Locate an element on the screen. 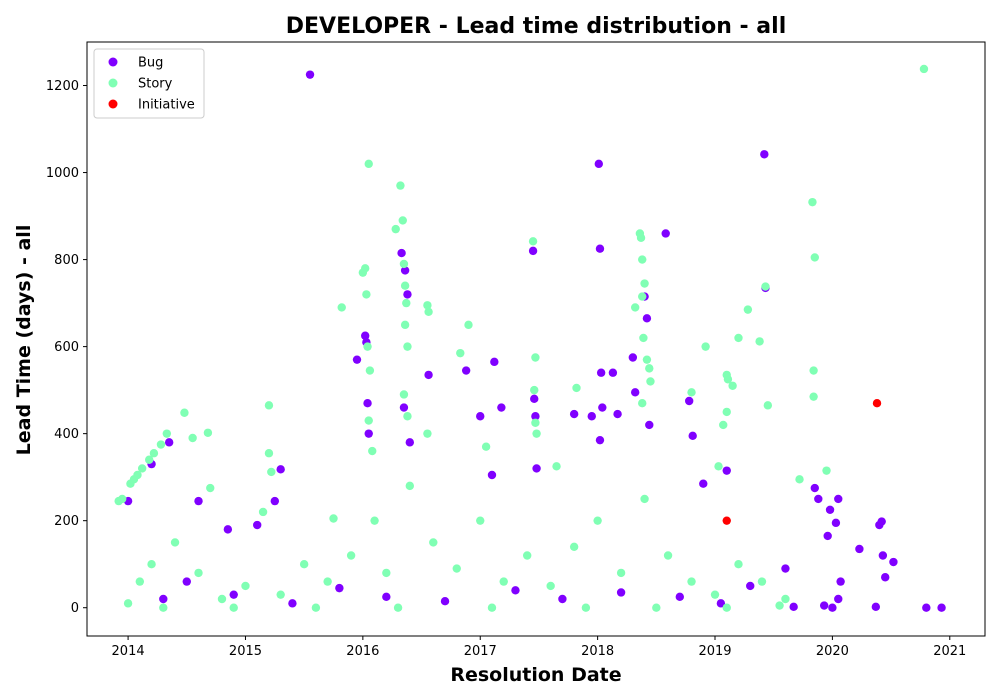 The width and height of the screenshot is (1000, 700). legend-label: Bug is located at coordinates (150, 63).